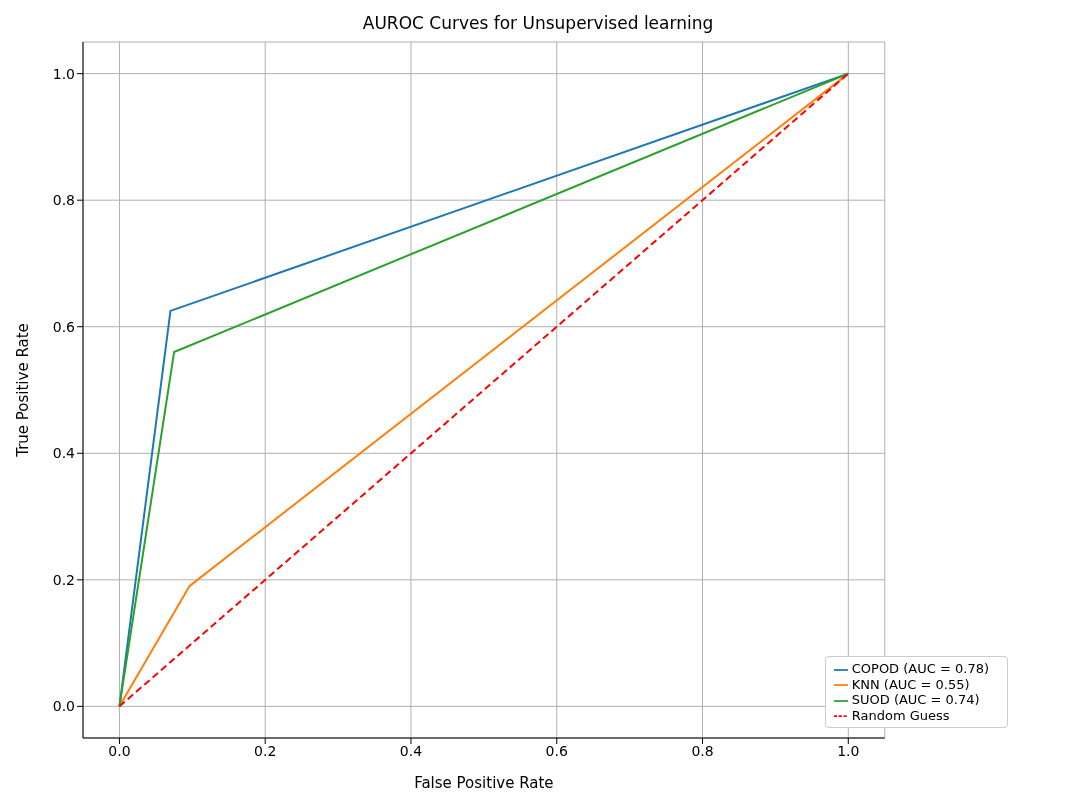 The image size is (1078, 807). Describe the element at coordinates (915, 699) in the screenshot. I see `legend-label: SUOD (AUC = 0.74)` at that location.